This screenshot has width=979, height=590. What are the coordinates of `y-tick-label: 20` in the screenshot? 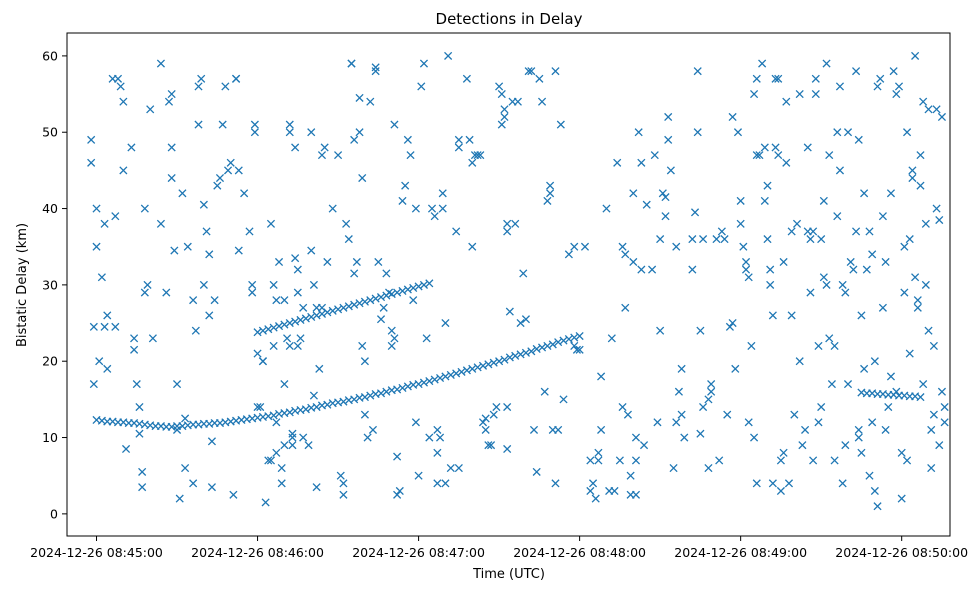 It's located at (50, 361).